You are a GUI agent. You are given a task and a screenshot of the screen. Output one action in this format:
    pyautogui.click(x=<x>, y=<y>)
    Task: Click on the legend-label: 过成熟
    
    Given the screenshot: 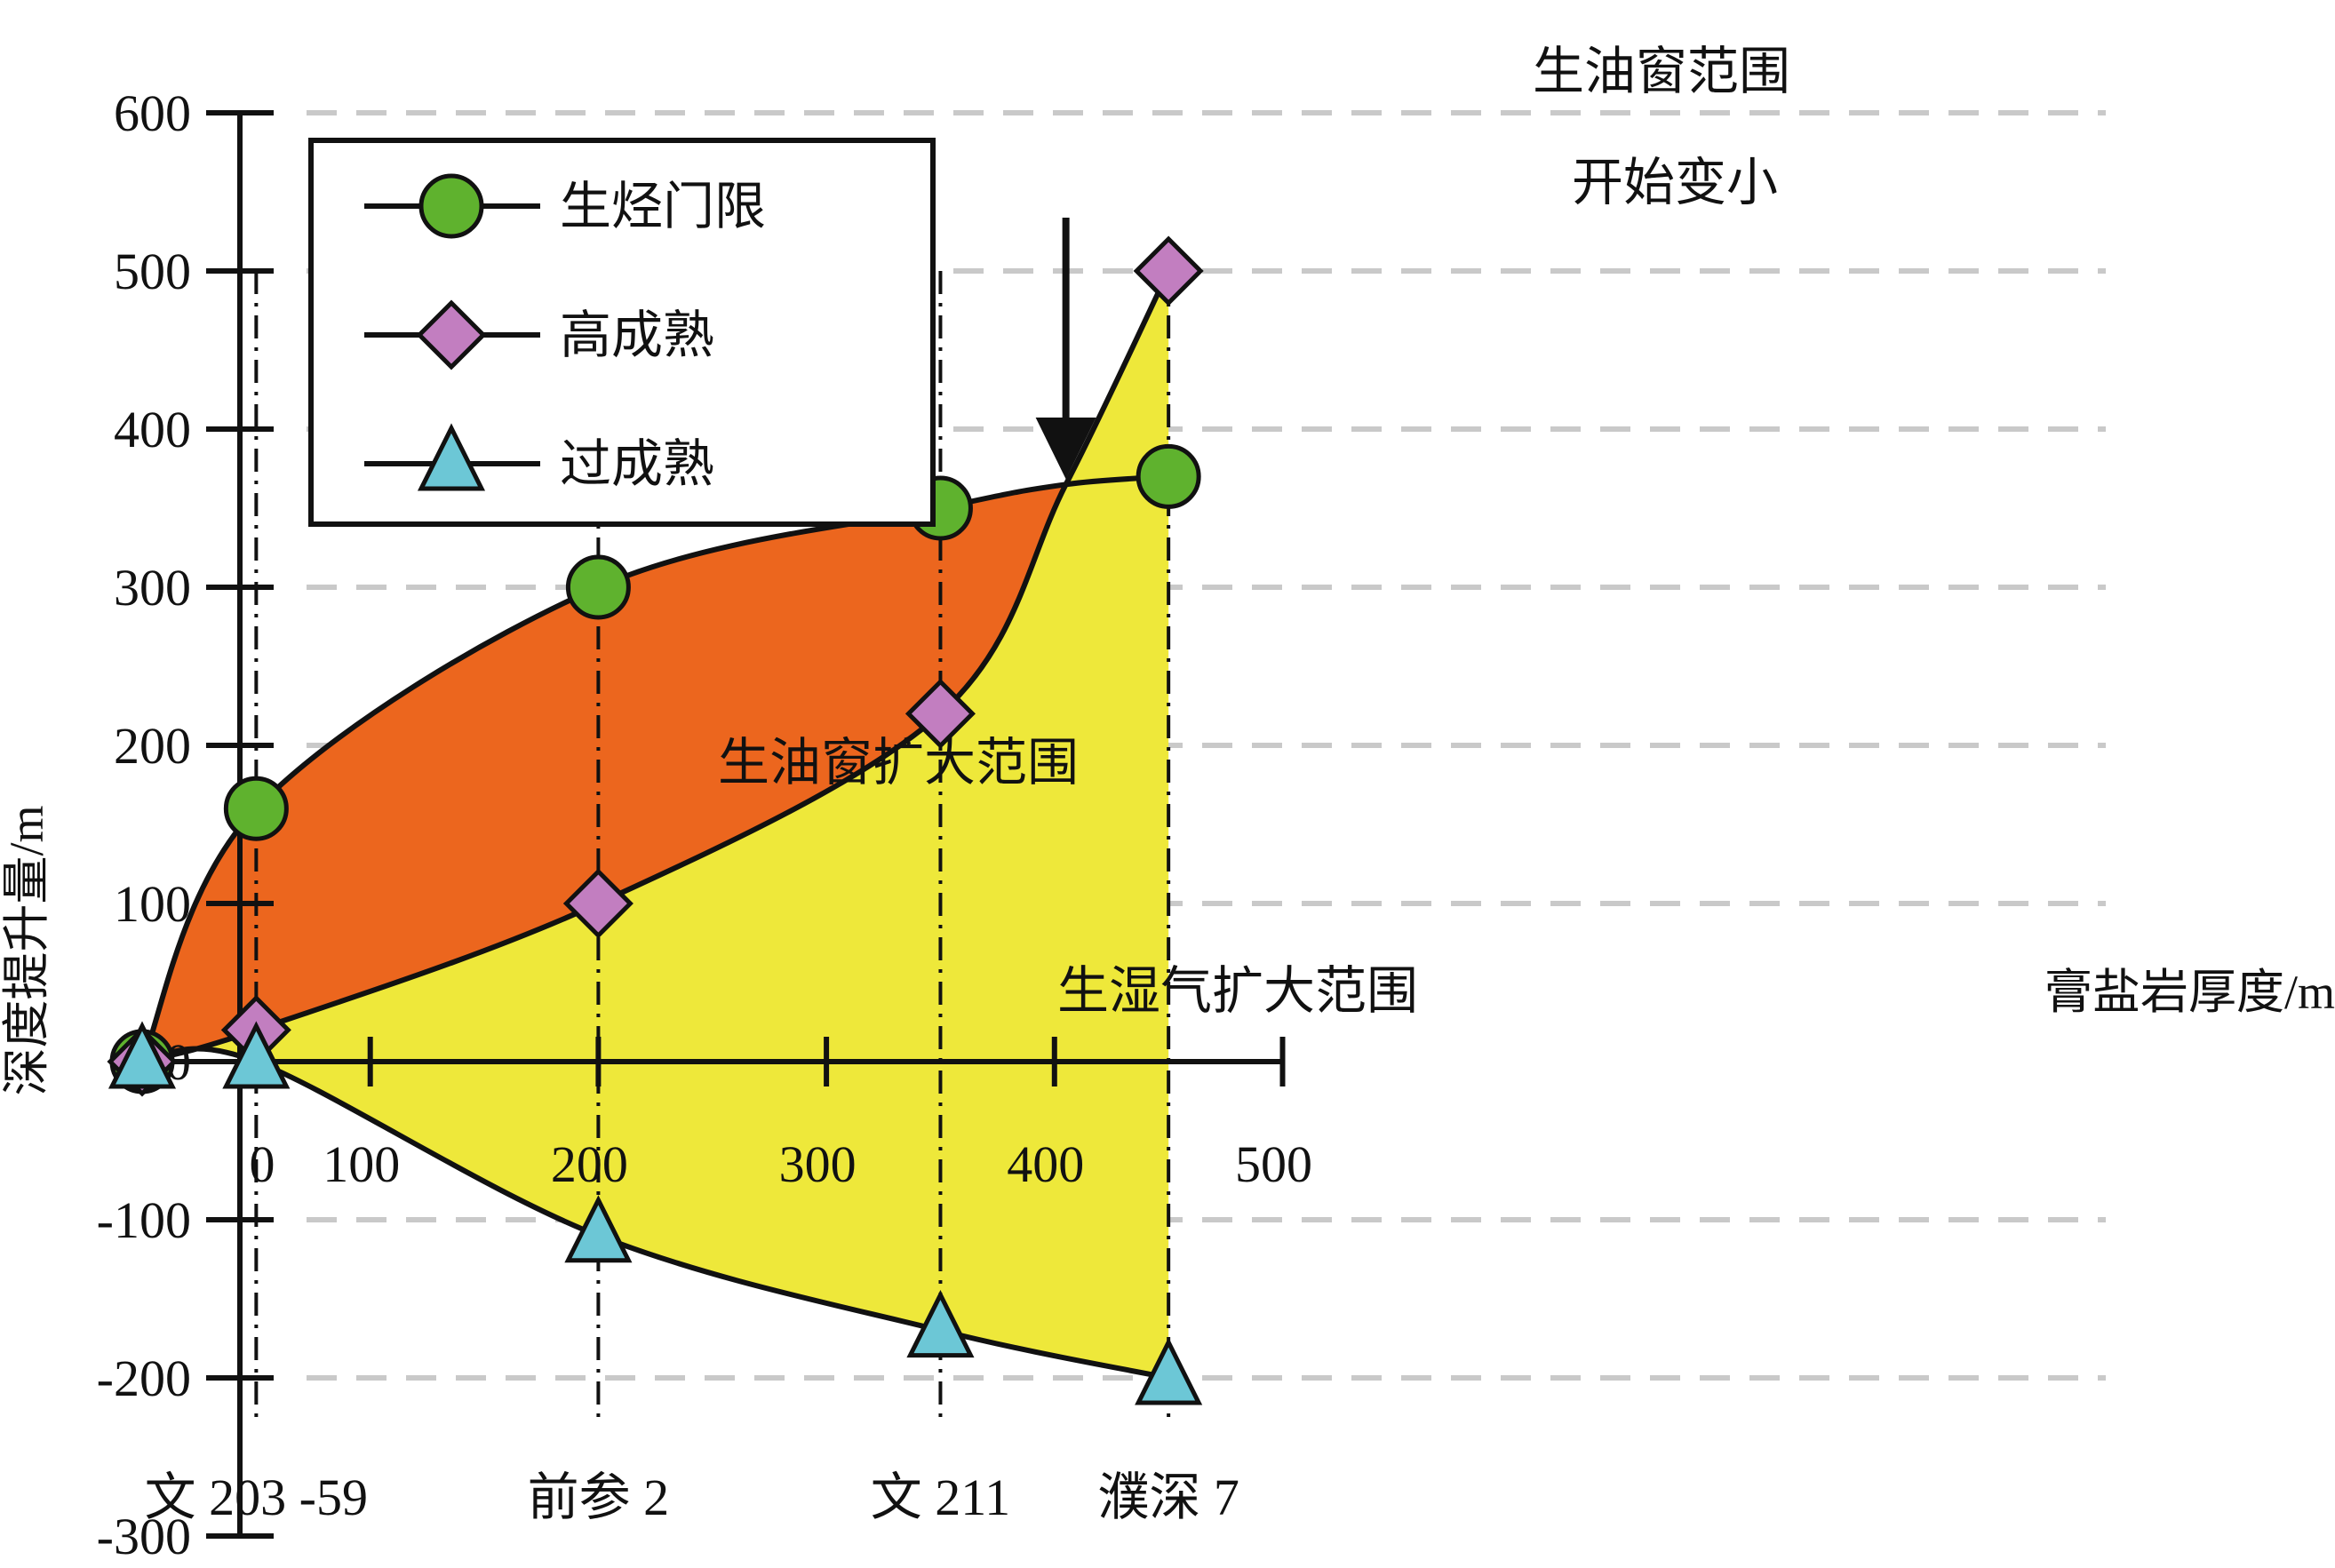 What is the action you would take?
    pyautogui.click(x=637, y=464)
    